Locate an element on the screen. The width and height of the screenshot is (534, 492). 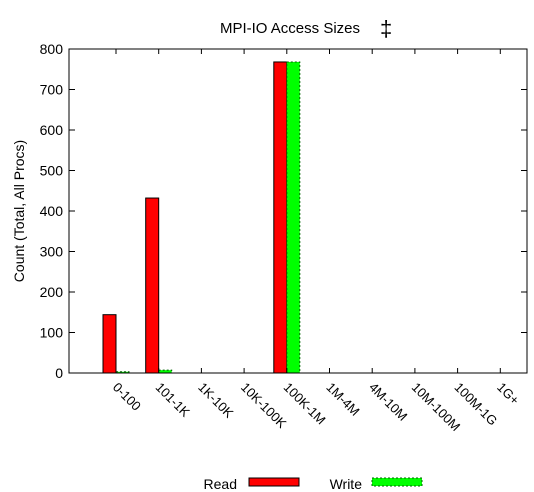
legend-label-write: Write is located at coordinates (346, 484).